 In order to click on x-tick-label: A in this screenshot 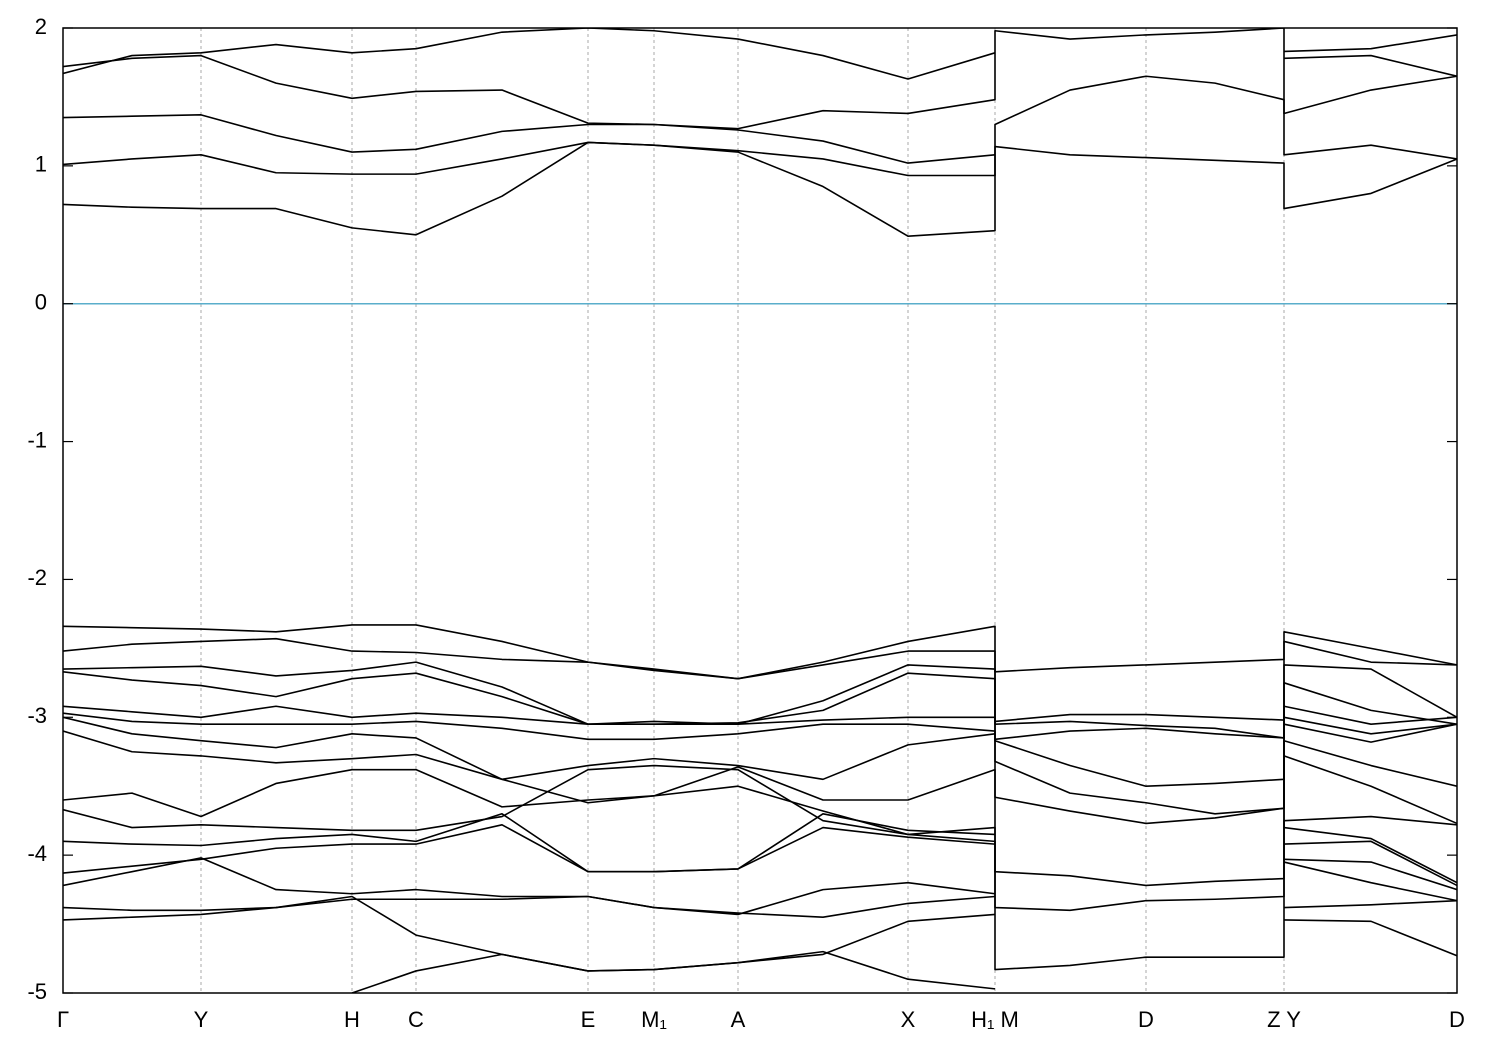, I will do `click(738, 1019)`.